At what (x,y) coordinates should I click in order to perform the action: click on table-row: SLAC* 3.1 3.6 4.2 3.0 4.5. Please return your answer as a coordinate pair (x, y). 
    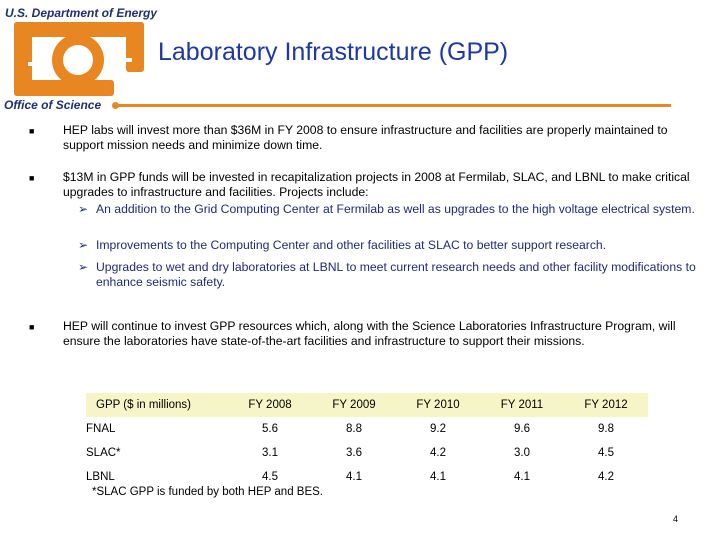
    Looking at the image, I should click on (367, 453).